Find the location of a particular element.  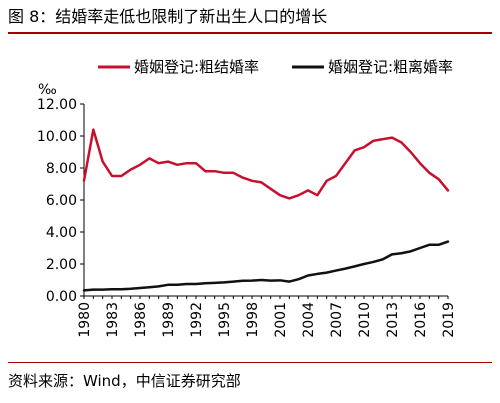

x-tick-label: 2001 is located at coordinates (281, 320).